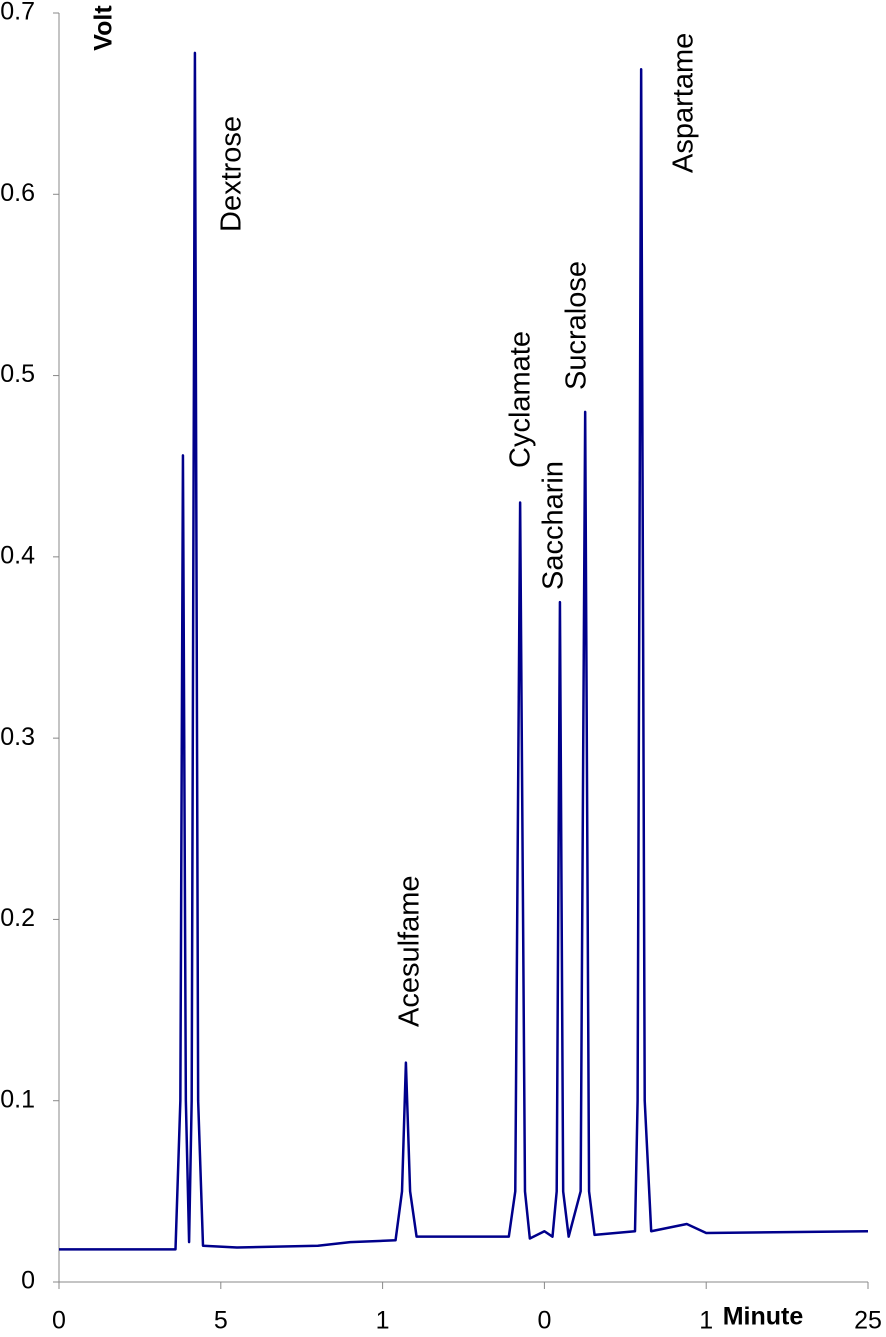  I want to click on x-tick-label: 5, so click(221, 1321).